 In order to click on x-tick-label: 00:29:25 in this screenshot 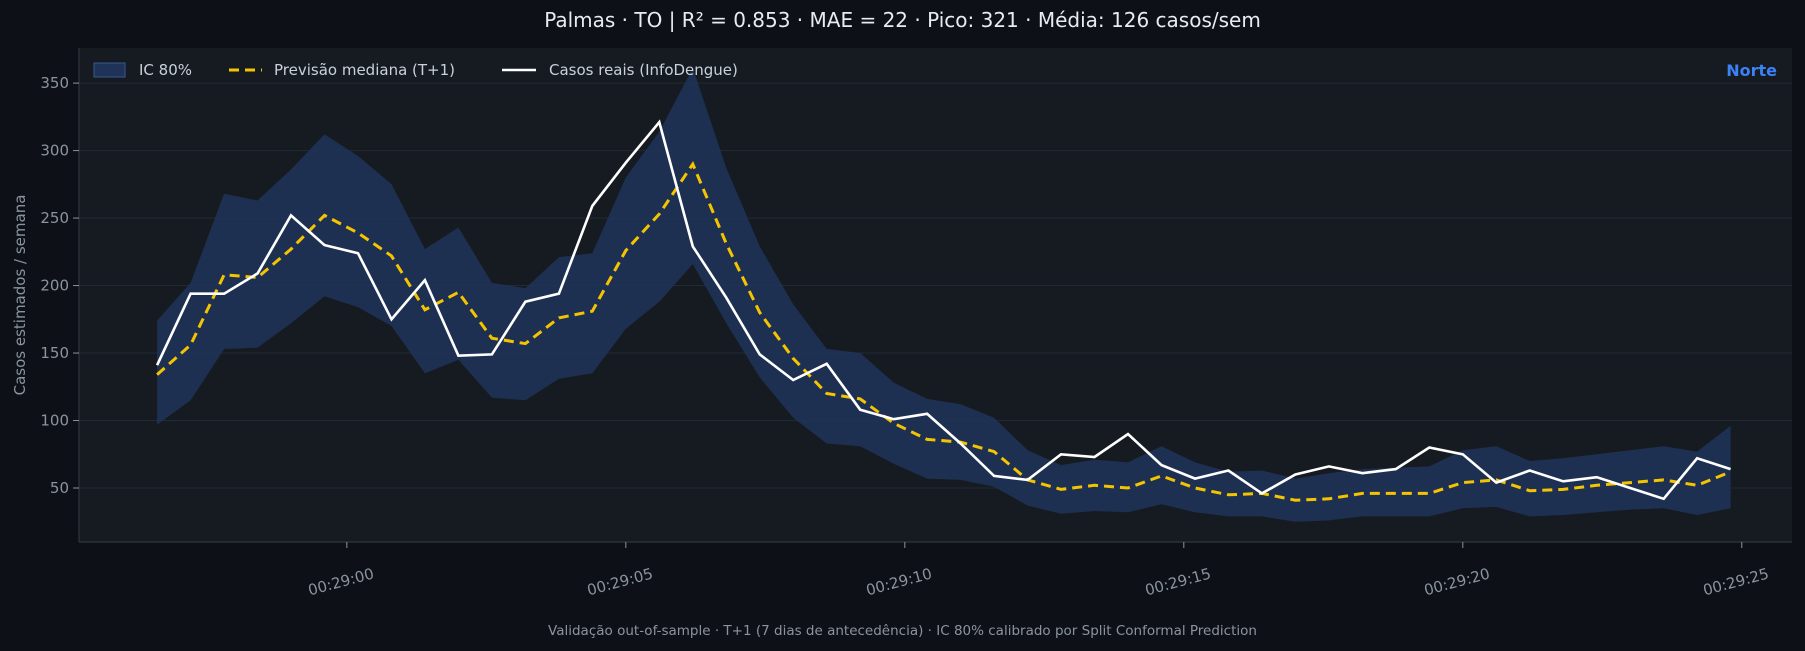, I will do `click(1736, 581)`.